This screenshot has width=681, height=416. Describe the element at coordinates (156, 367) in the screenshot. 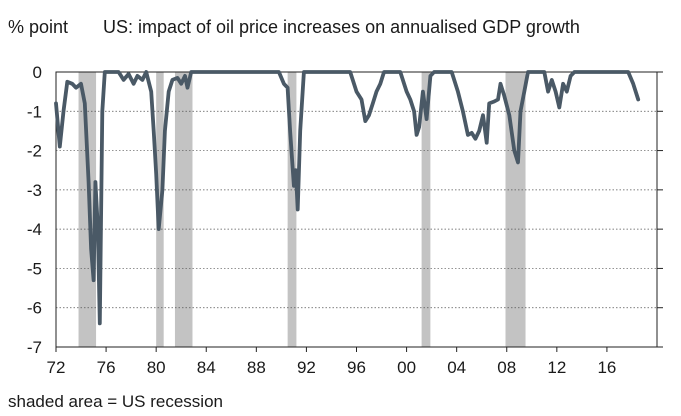

I see `x-tick-label: 80` at that location.